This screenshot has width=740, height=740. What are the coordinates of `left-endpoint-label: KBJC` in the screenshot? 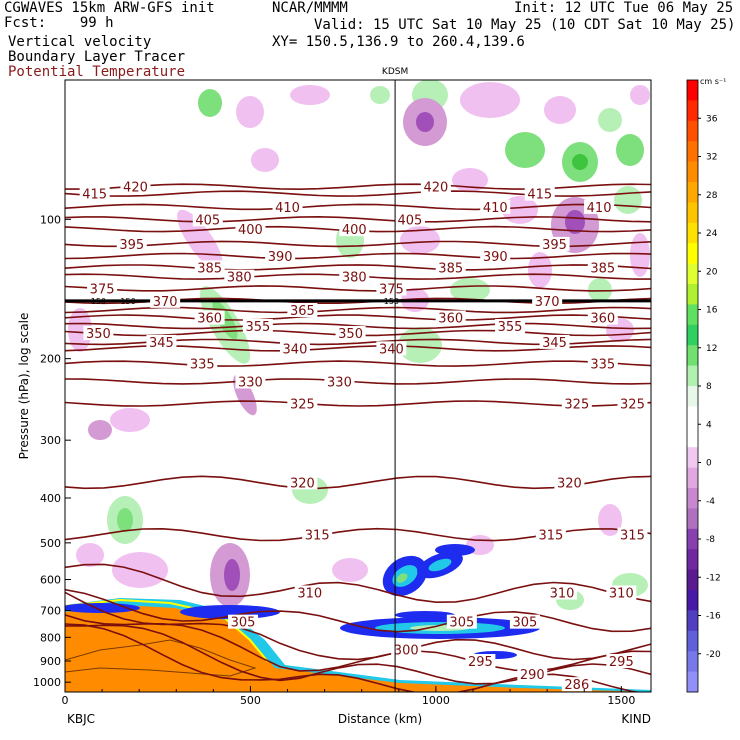 It's located at (81, 719).